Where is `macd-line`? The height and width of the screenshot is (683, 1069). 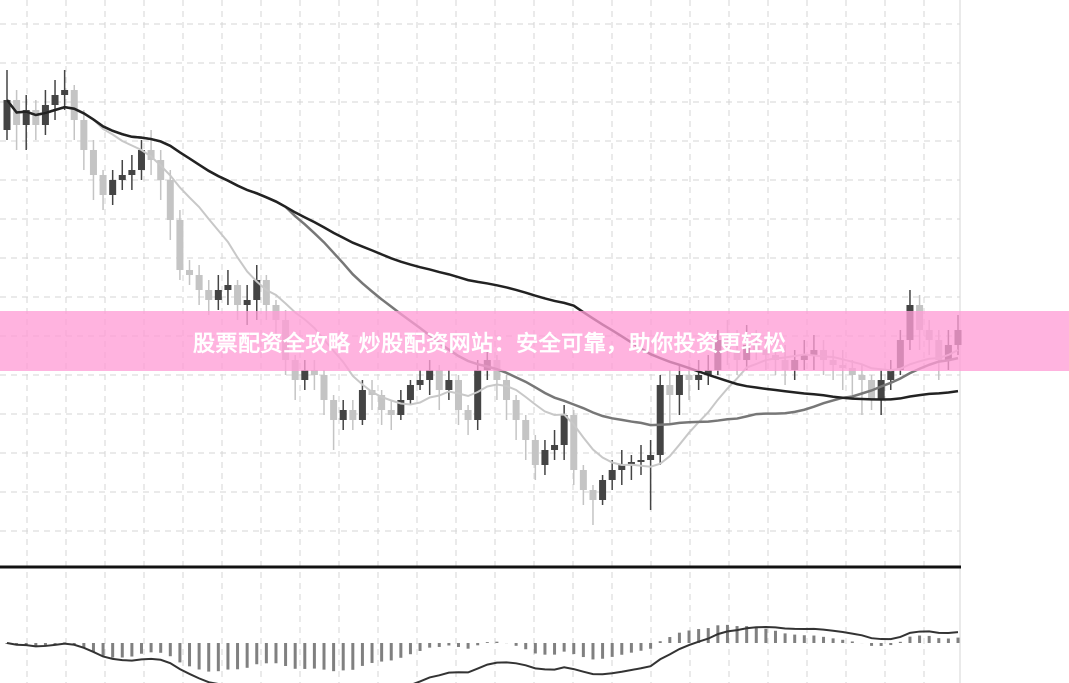 macd-line is located at coordinates (482, 654).